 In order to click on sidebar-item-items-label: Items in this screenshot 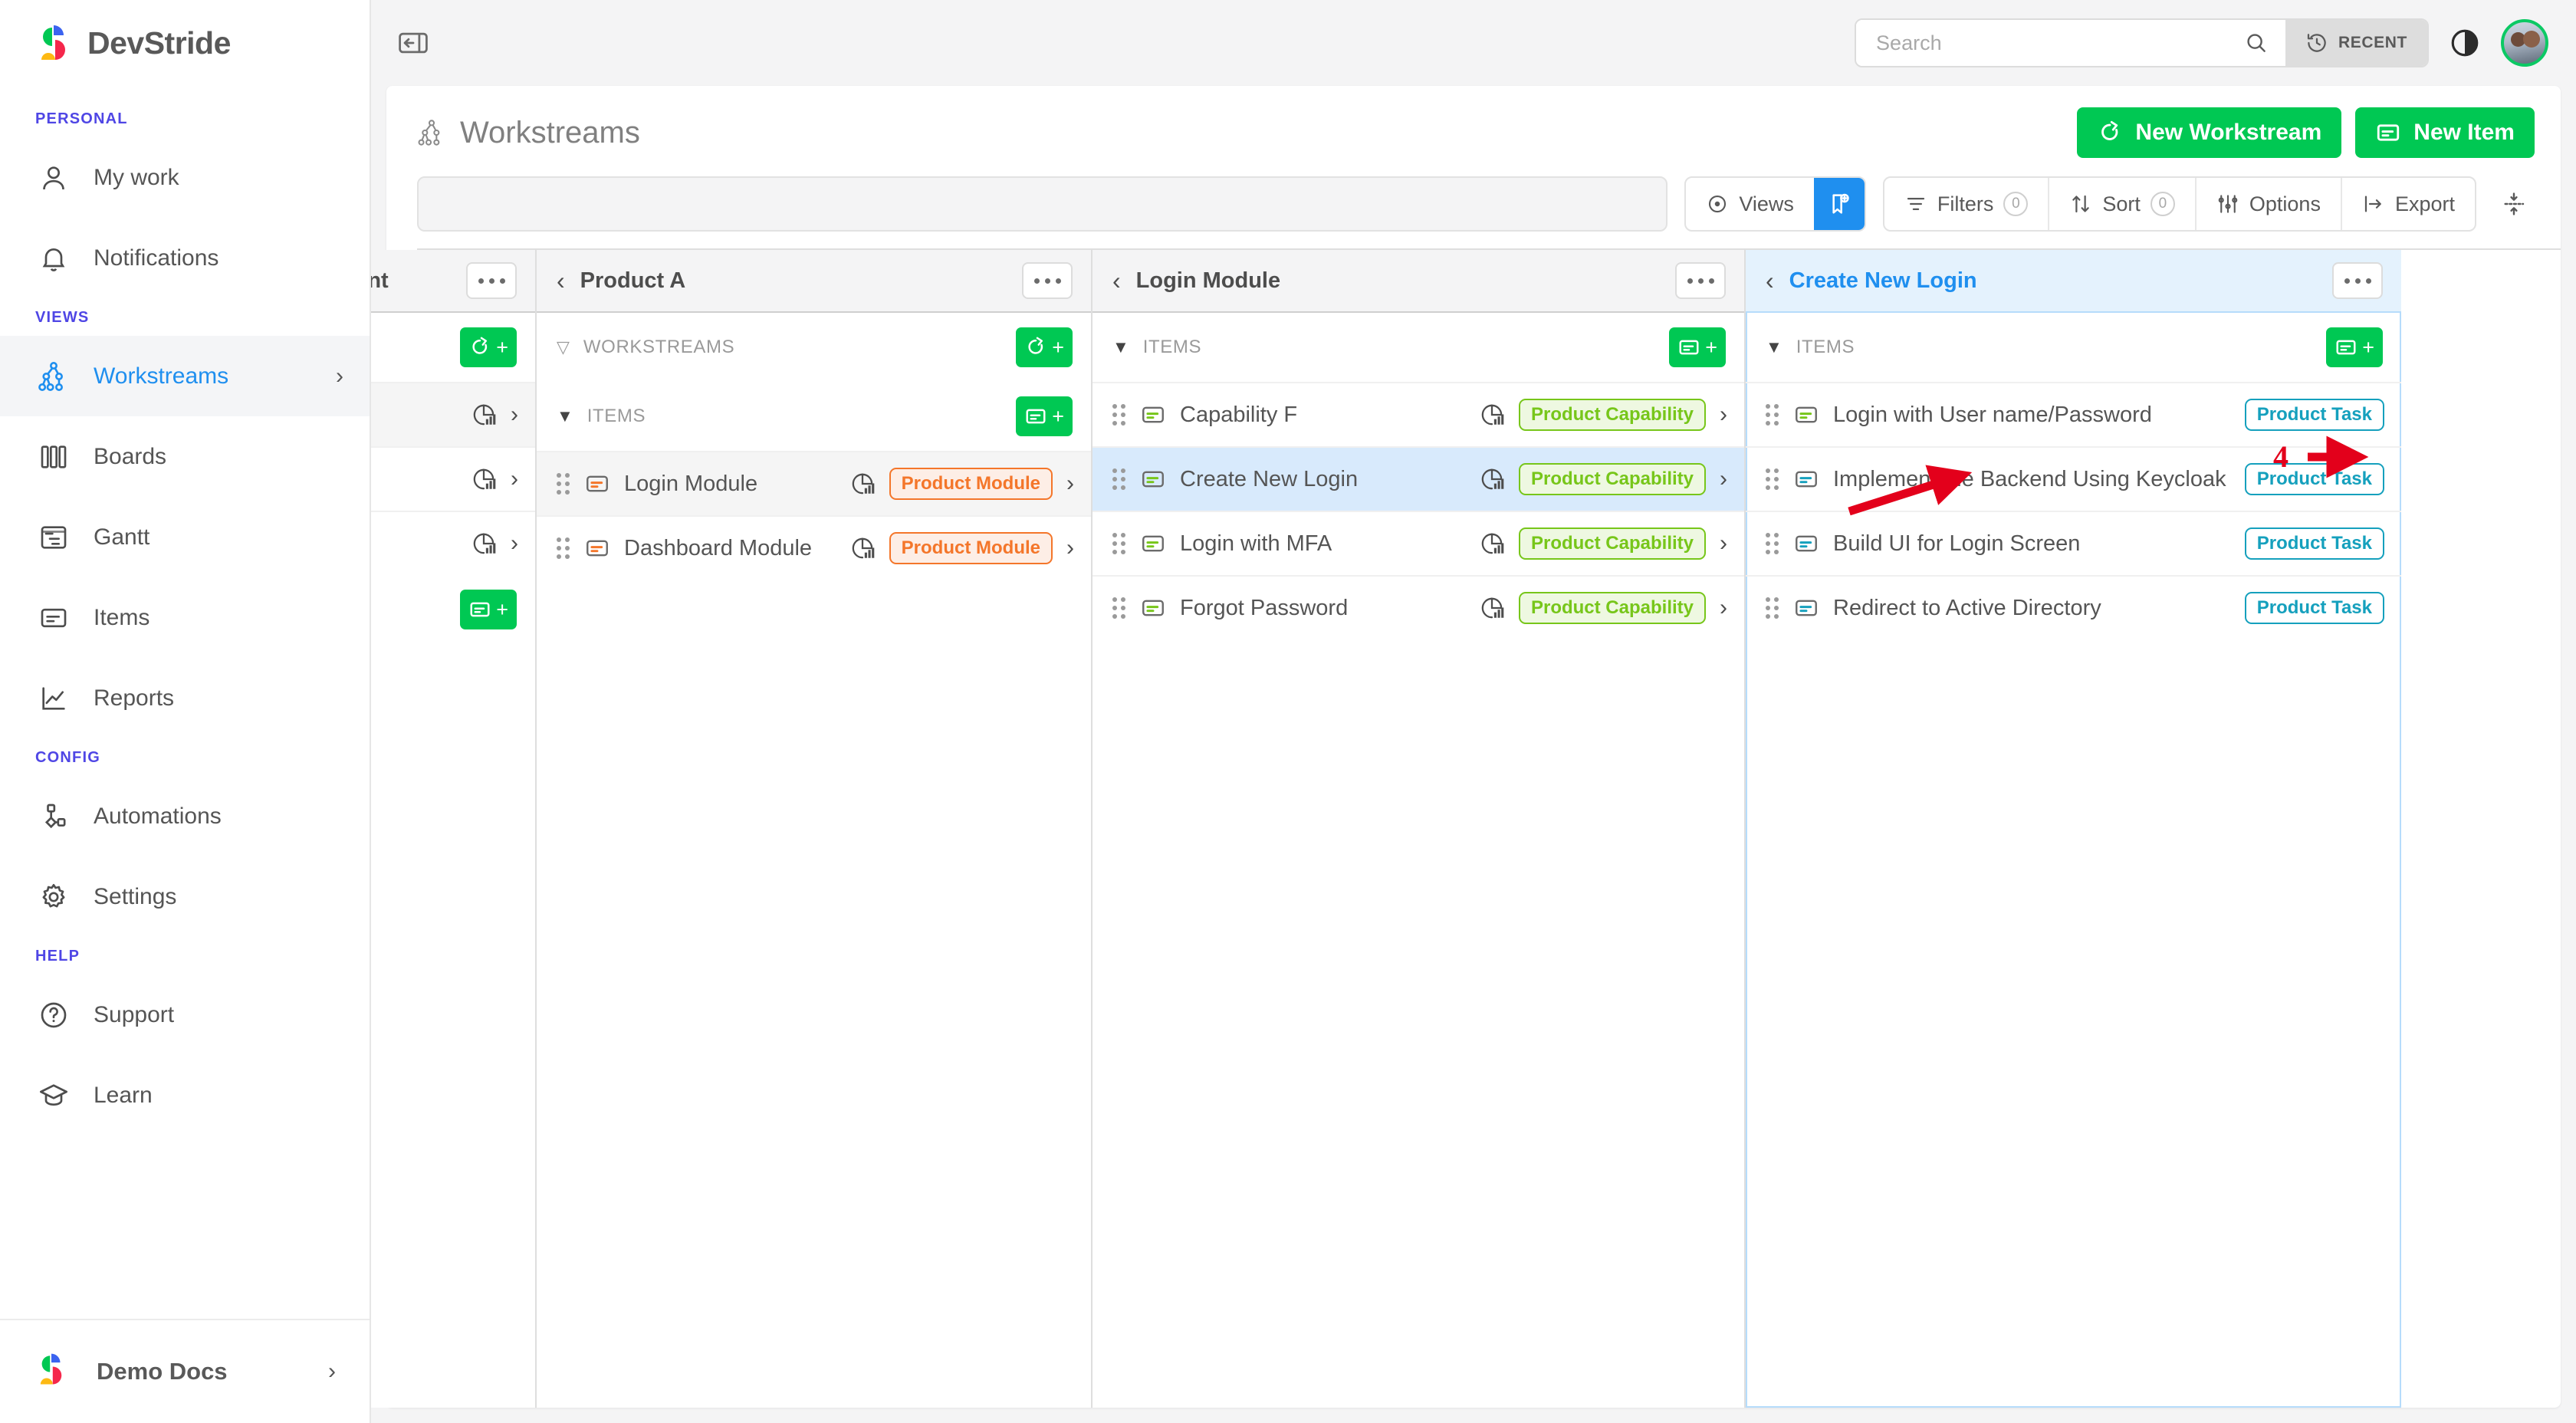, I will do `click(122, 617)`.